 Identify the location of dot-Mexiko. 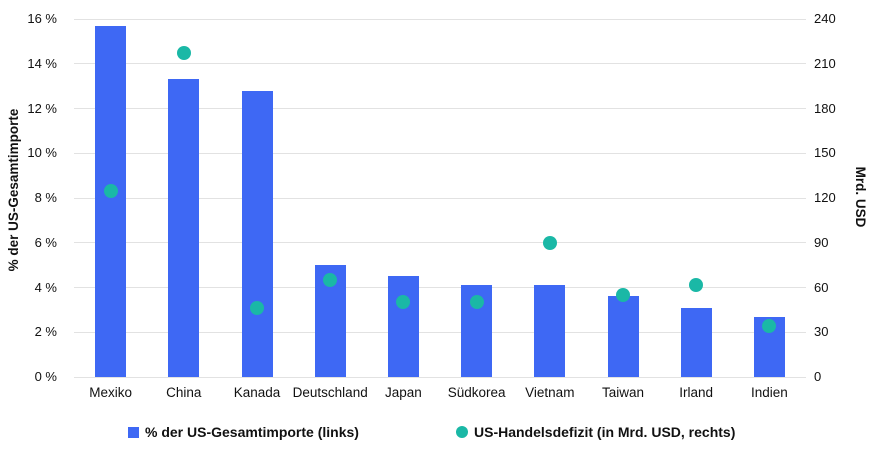
(110, 190).